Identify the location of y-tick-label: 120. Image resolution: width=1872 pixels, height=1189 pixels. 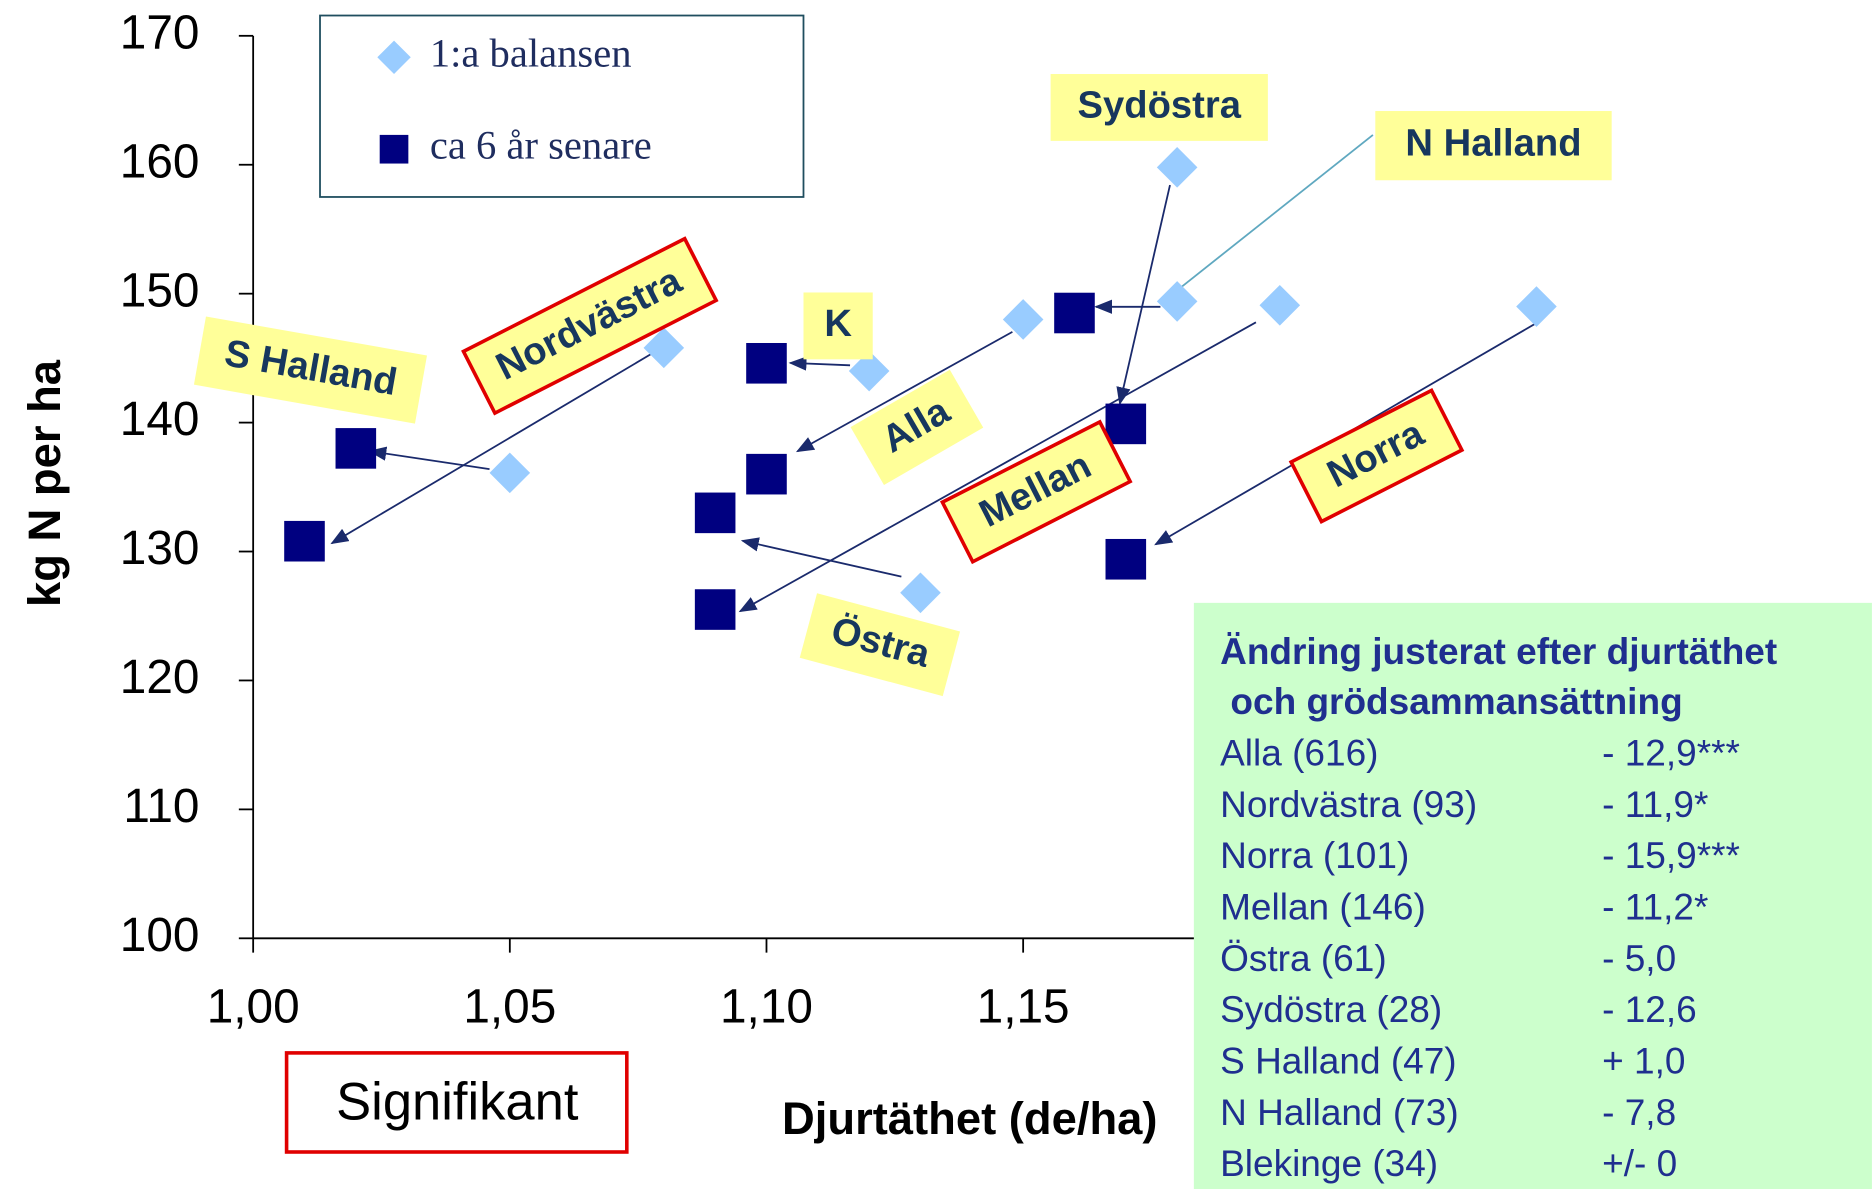
(160, 677).